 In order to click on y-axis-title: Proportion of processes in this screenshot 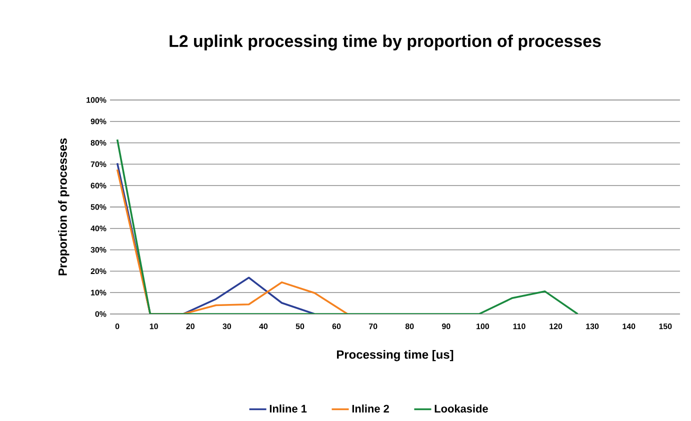, I will do `click(64, 207)`.